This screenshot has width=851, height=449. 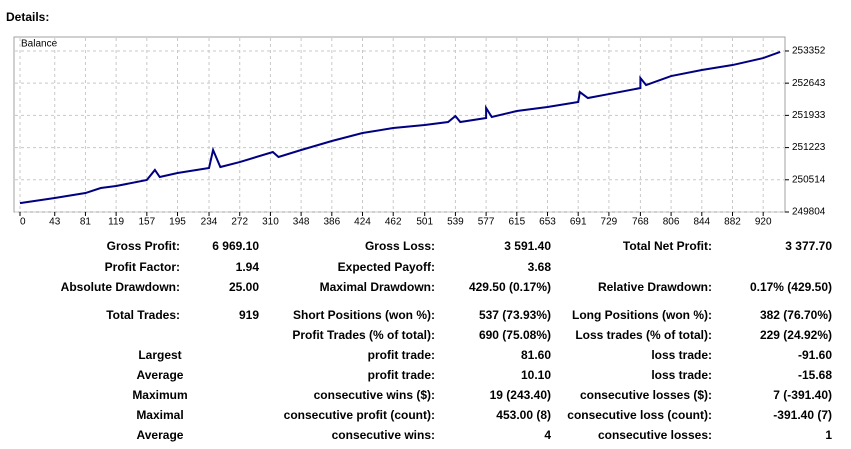 I want to click on x-tick-label: 43, so click(x=55, y=222).